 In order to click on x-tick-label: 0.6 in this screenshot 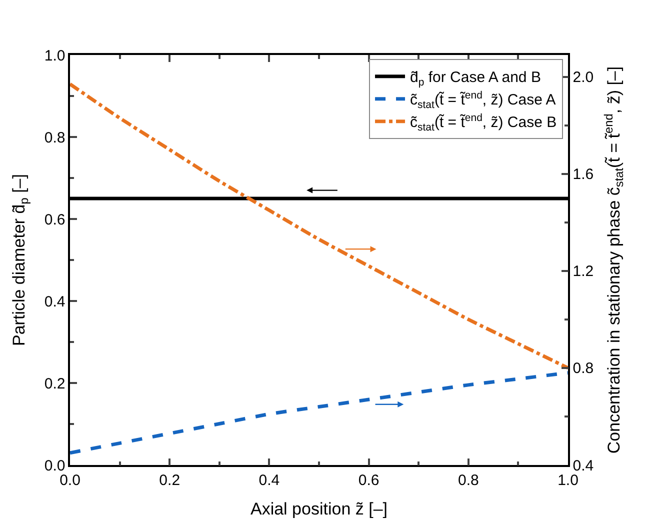, I will do `click(369, 480)`.